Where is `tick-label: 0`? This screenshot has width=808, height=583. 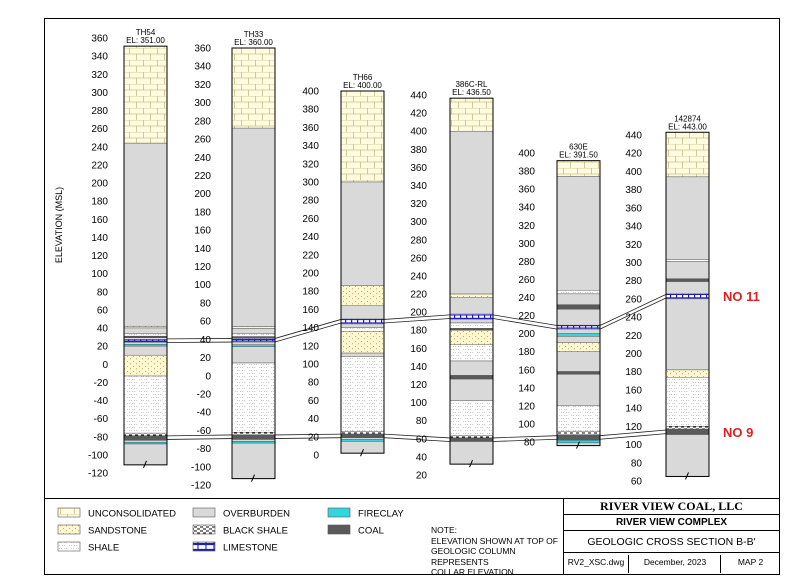
tick-label: 0 is located at coordinates (105, 365).